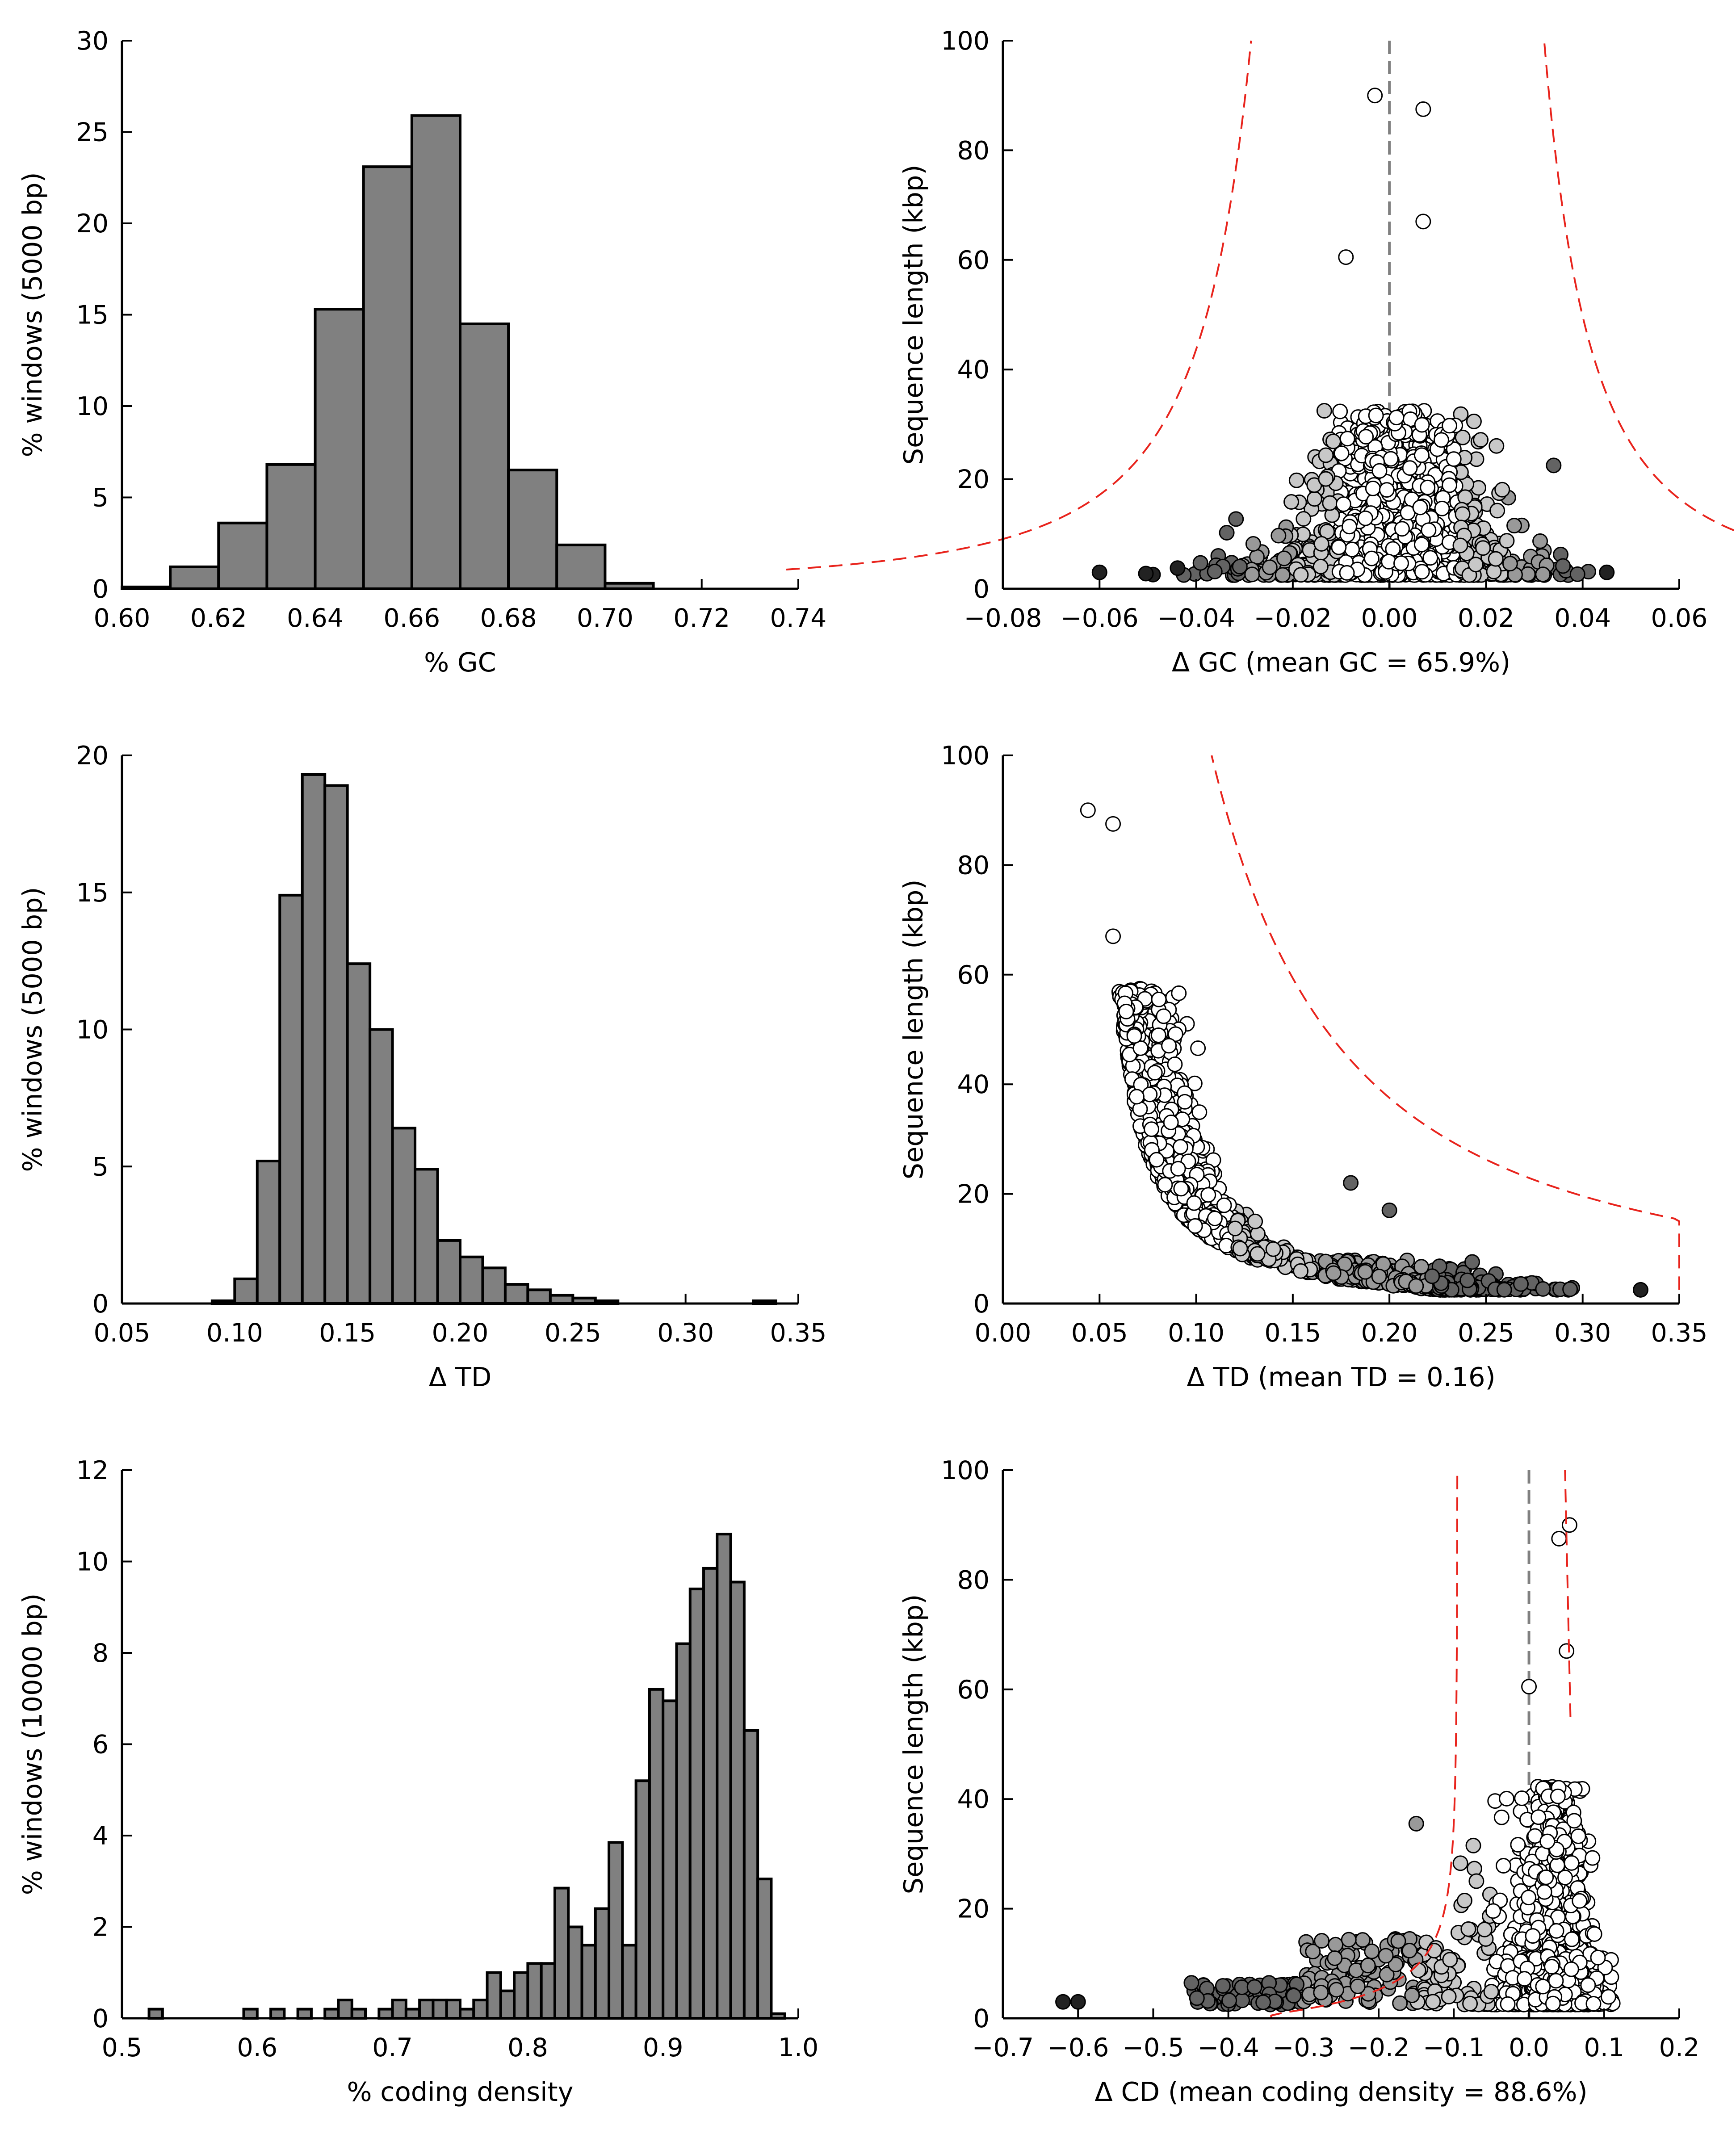 Image resolution: width=1736 pixels, height=2138 pixels. Describe the element at coordinates (100, 1927) in the screenshot. I see `y-tick-label: 2` at that location.